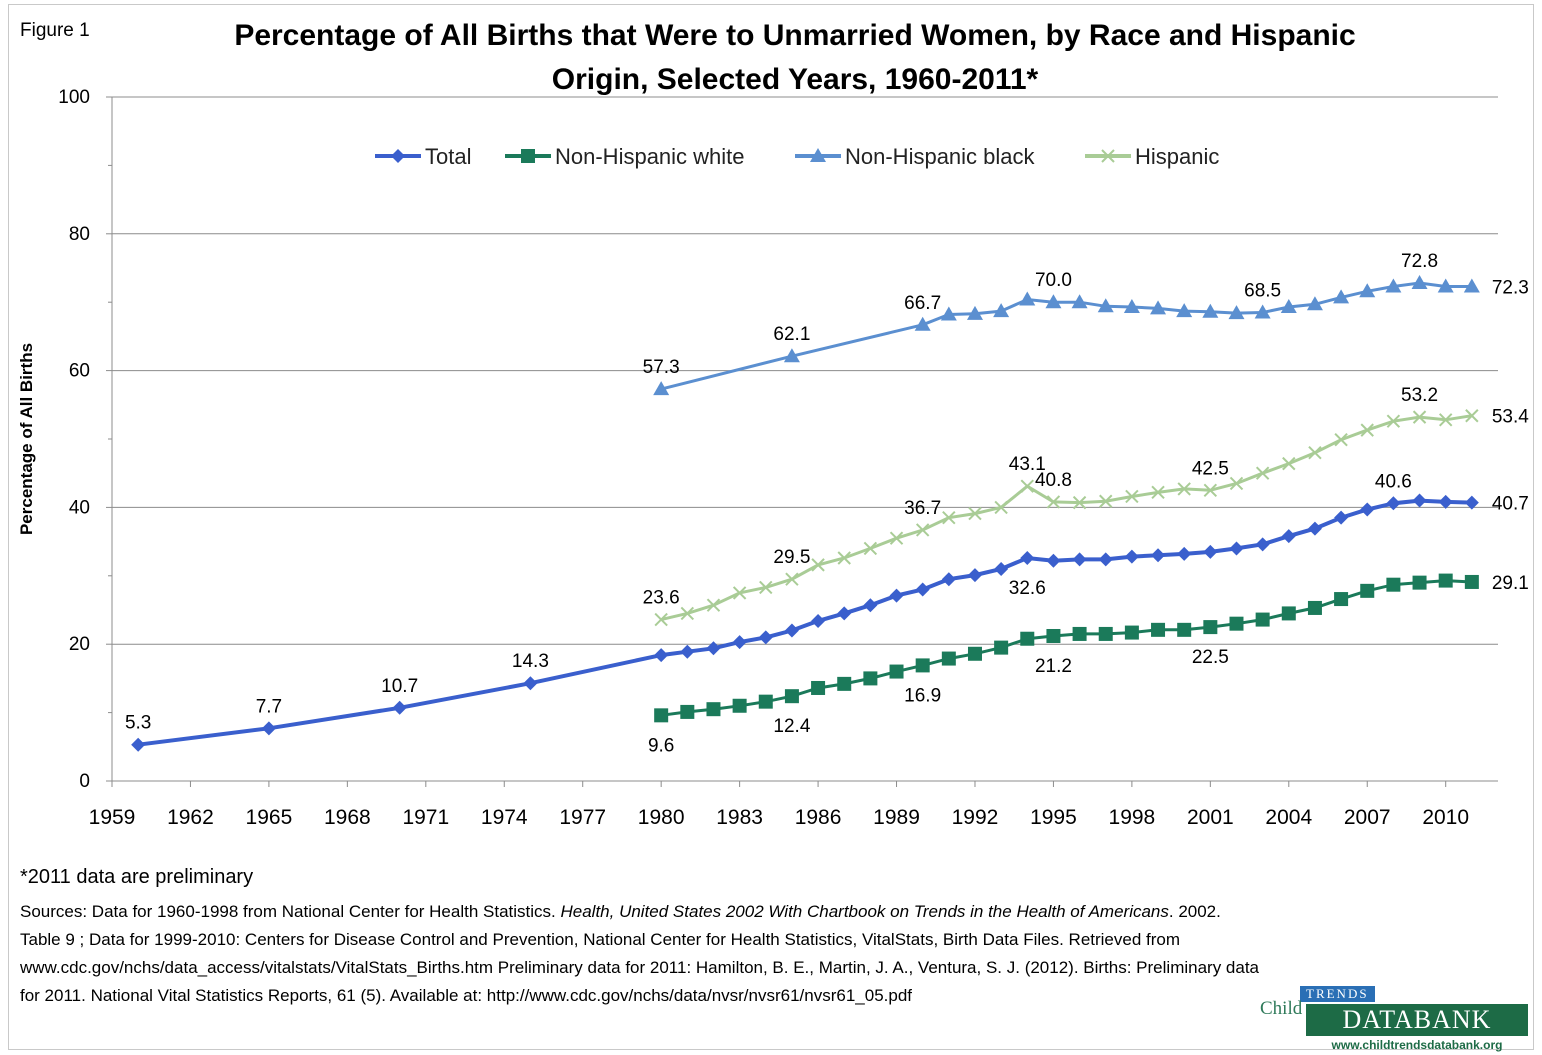 Image resolution: width=1542 pixels, height=1055 pixels. I want to click on x-tick-label: 1998, so click(1132, 817).